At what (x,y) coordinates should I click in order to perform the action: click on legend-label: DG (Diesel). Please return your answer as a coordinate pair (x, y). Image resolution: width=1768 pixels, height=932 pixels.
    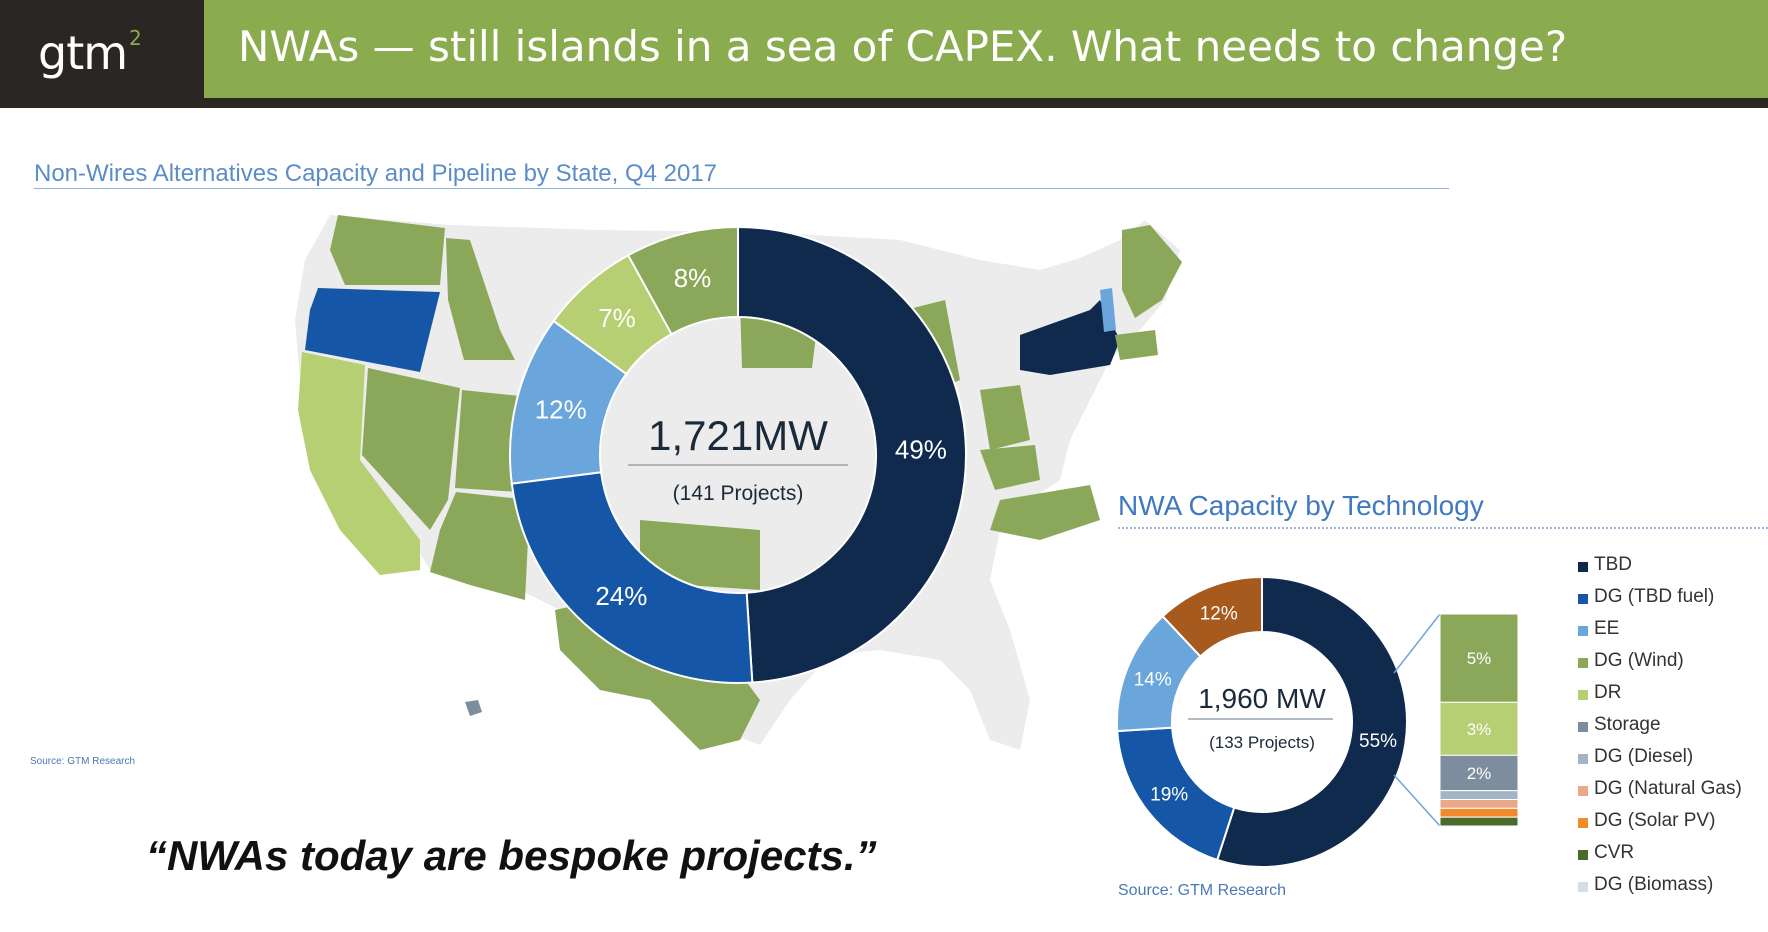
    Looking at the image, I should click on (1644, 756).